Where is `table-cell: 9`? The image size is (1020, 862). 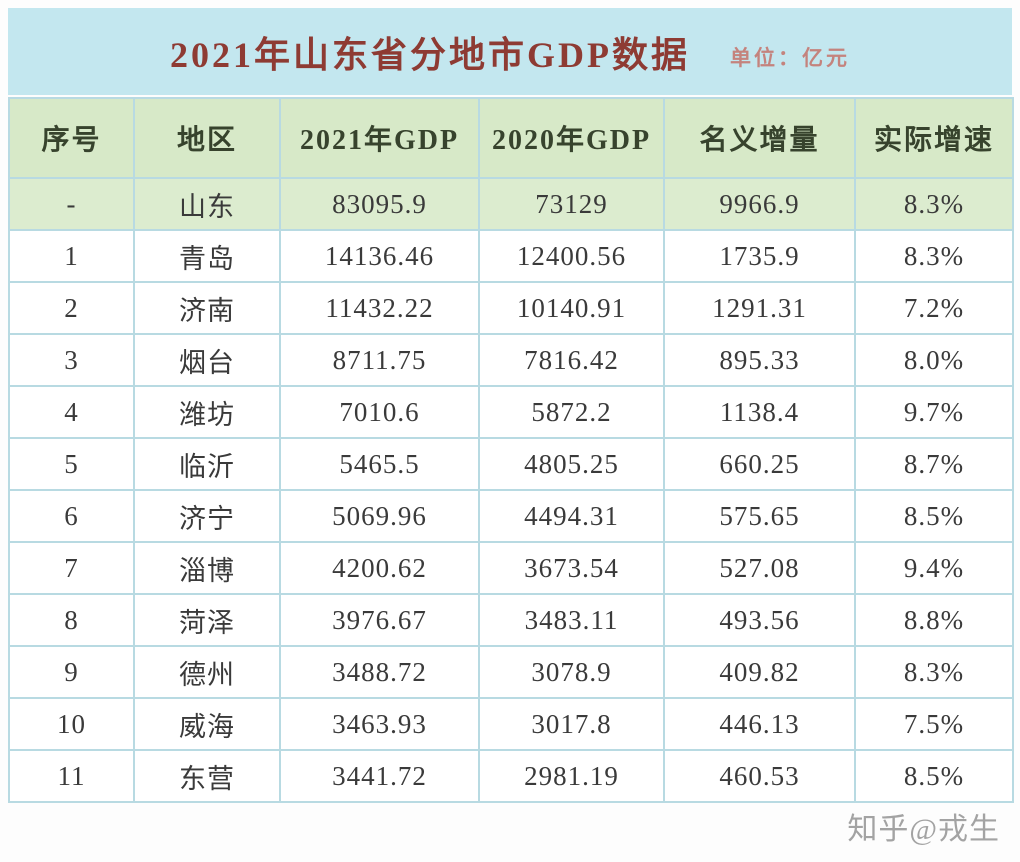 table-cell: 9 is located at coordinates (71, 672).